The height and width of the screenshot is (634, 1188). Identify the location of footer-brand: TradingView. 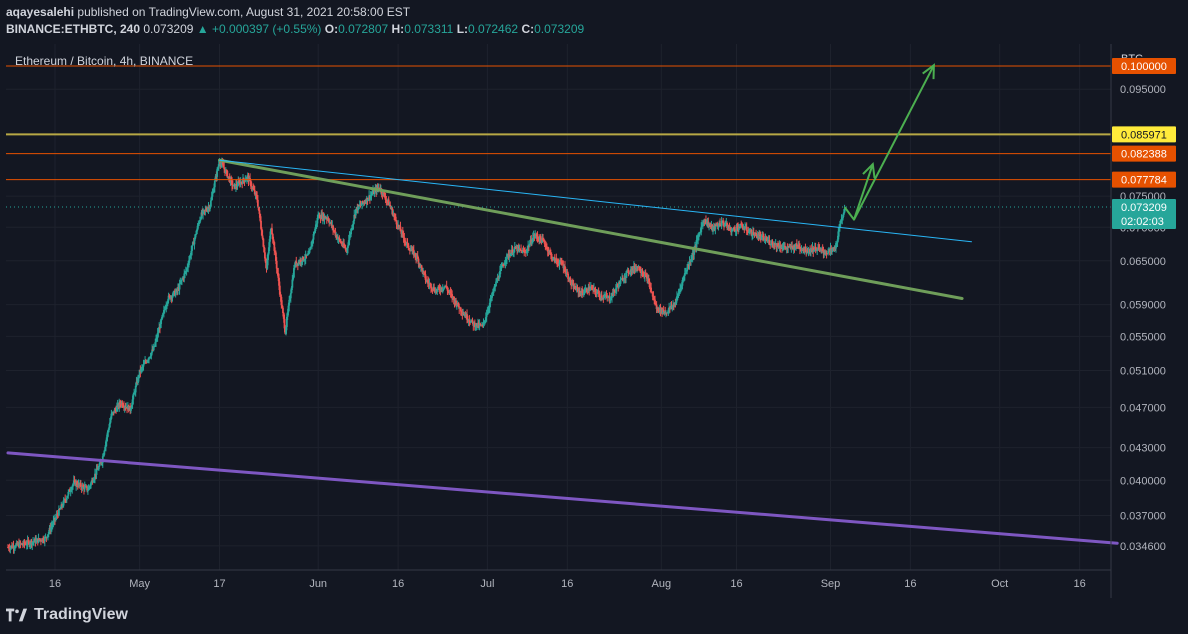
(67, 615).